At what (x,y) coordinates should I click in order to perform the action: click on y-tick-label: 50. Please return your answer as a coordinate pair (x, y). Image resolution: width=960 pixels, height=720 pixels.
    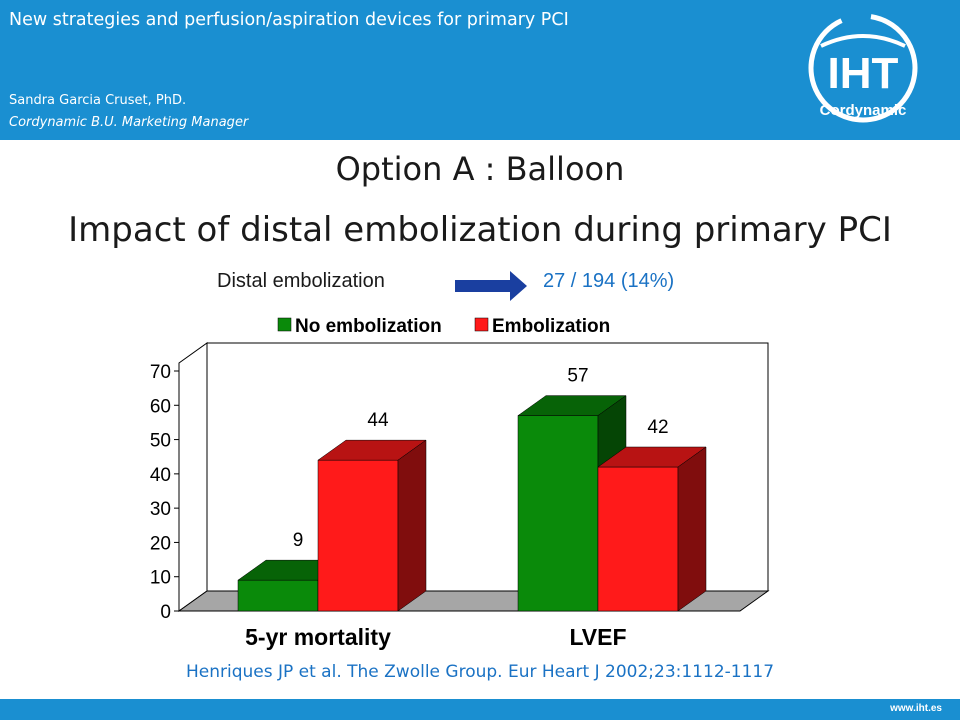
    Looking at the image, I should click on (160, 441).